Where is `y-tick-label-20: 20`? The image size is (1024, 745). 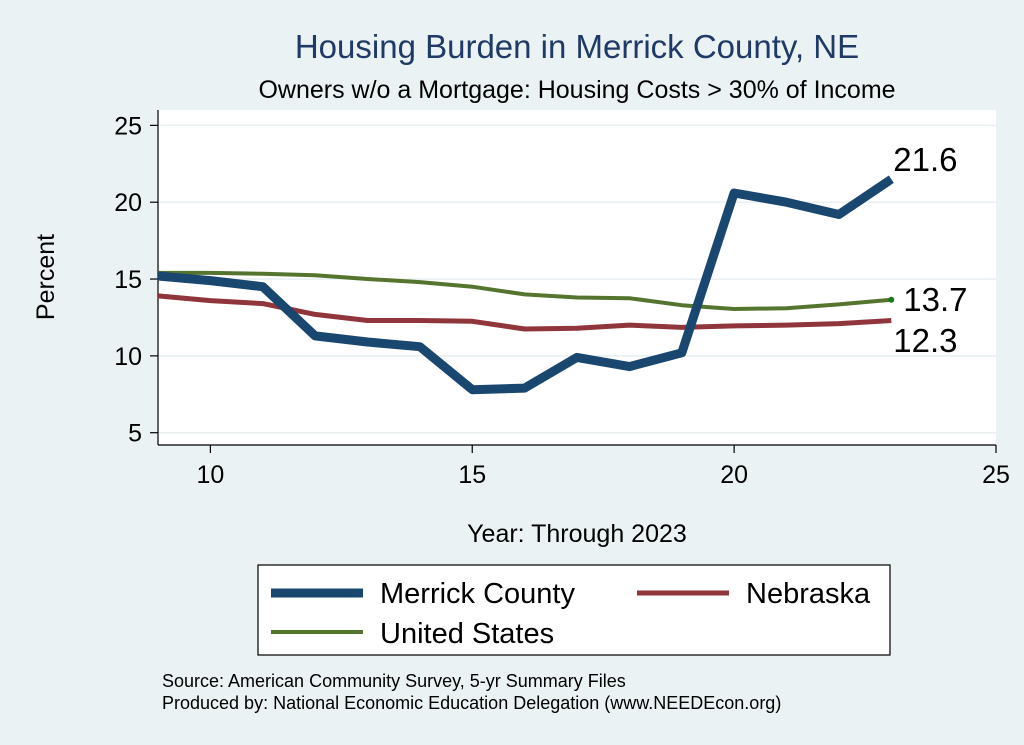
y-tick-label-20: 20 is located at coordinates (128, 203).